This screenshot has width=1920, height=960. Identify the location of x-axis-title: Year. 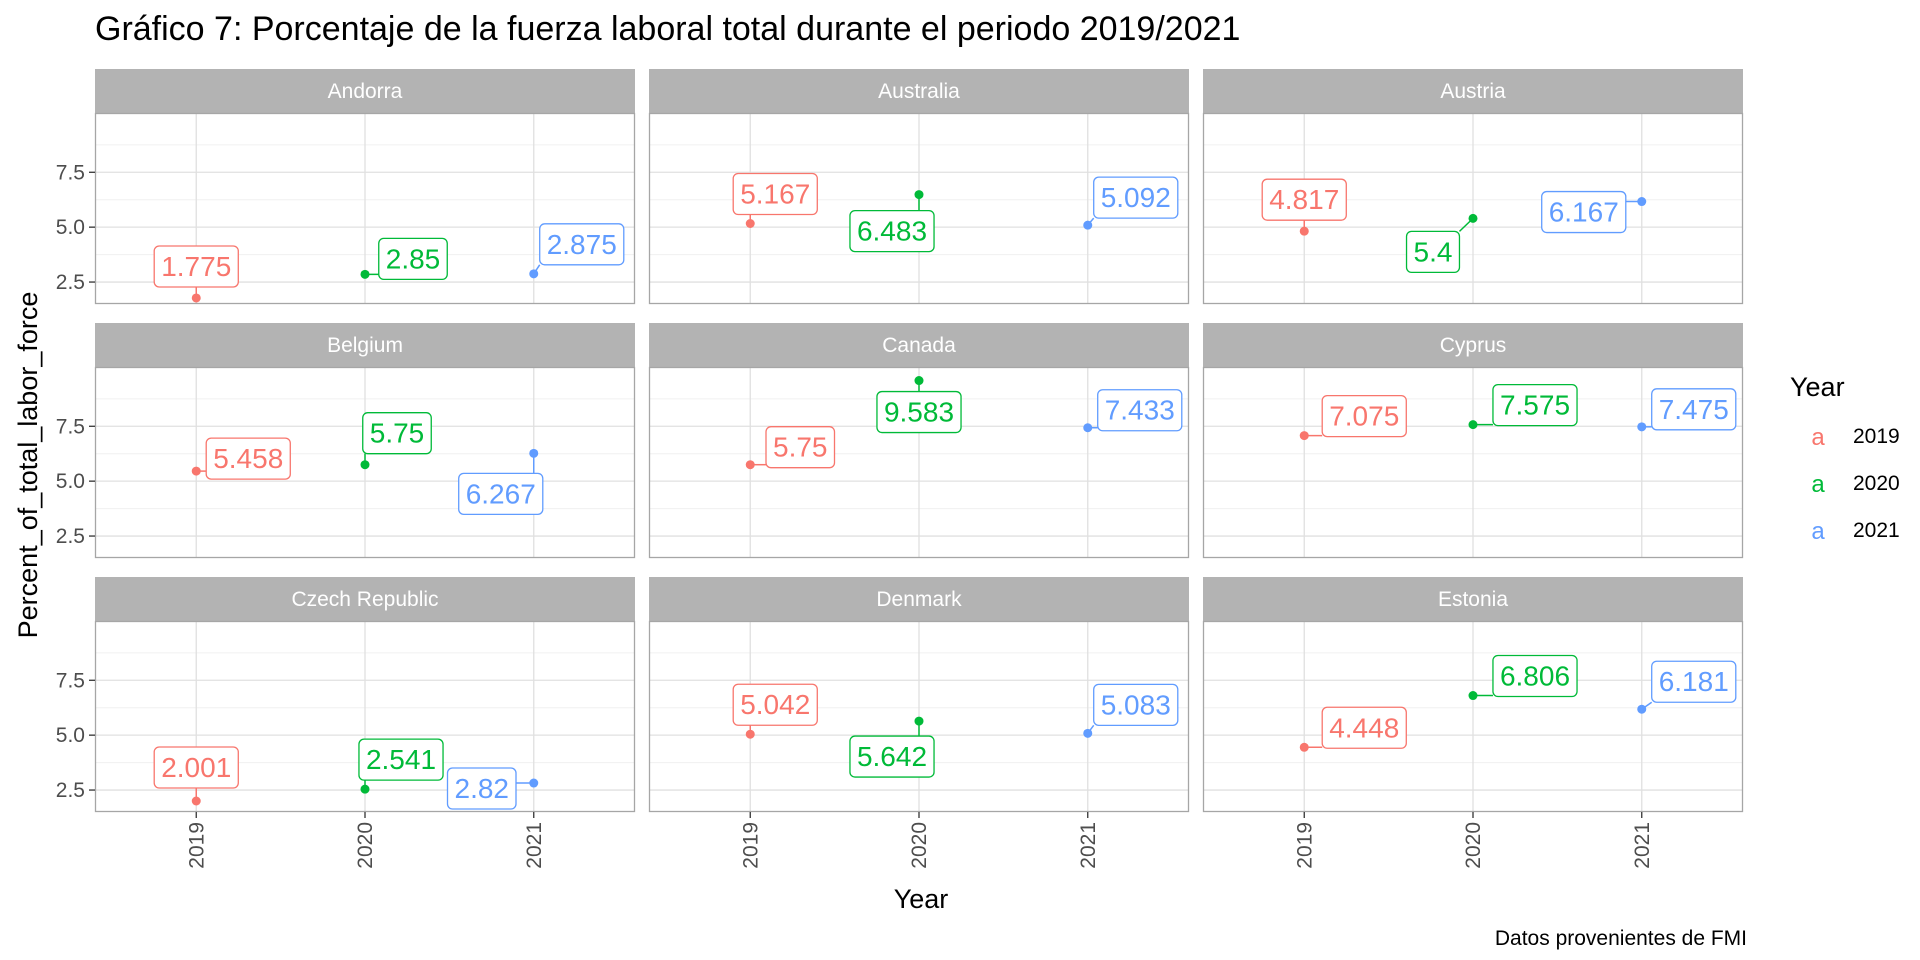
(921, 899).